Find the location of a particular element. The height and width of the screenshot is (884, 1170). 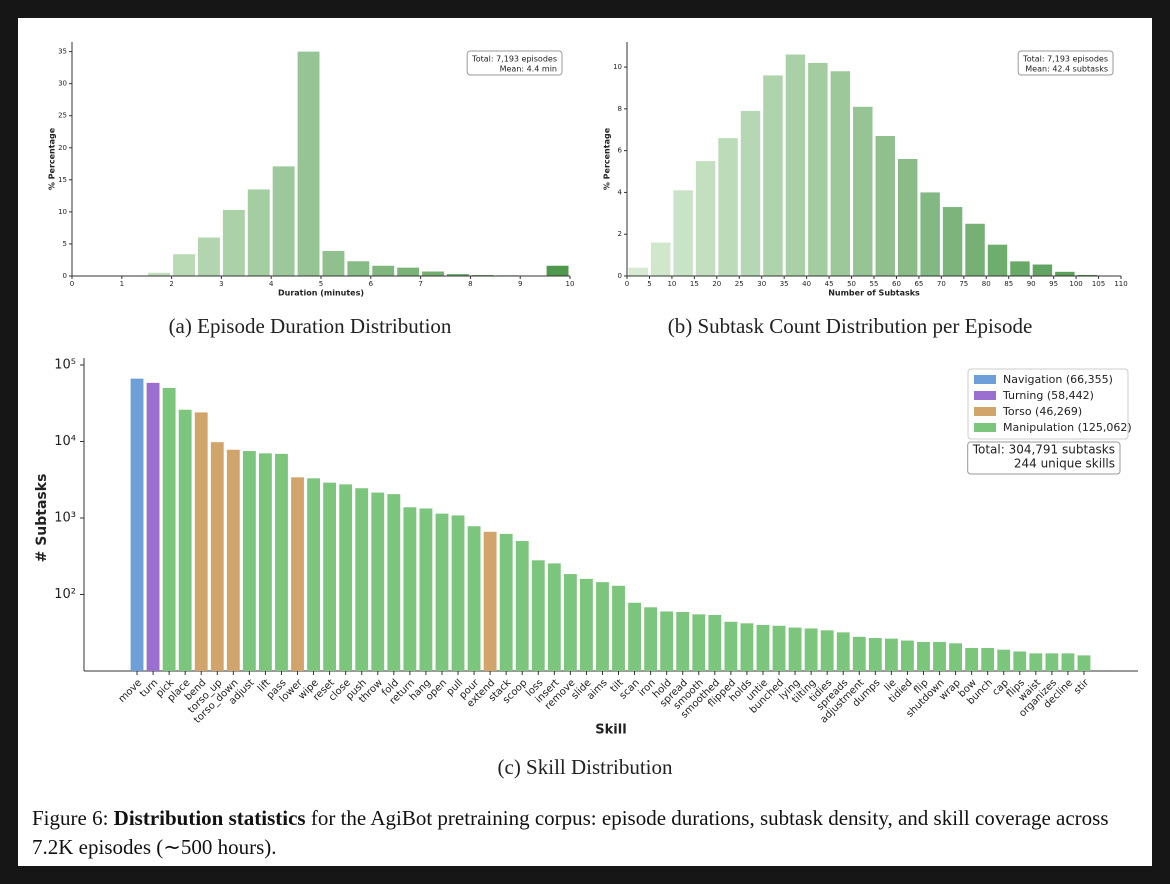

y-tick-label: 10⁴ is located at coordinates (65, 441).